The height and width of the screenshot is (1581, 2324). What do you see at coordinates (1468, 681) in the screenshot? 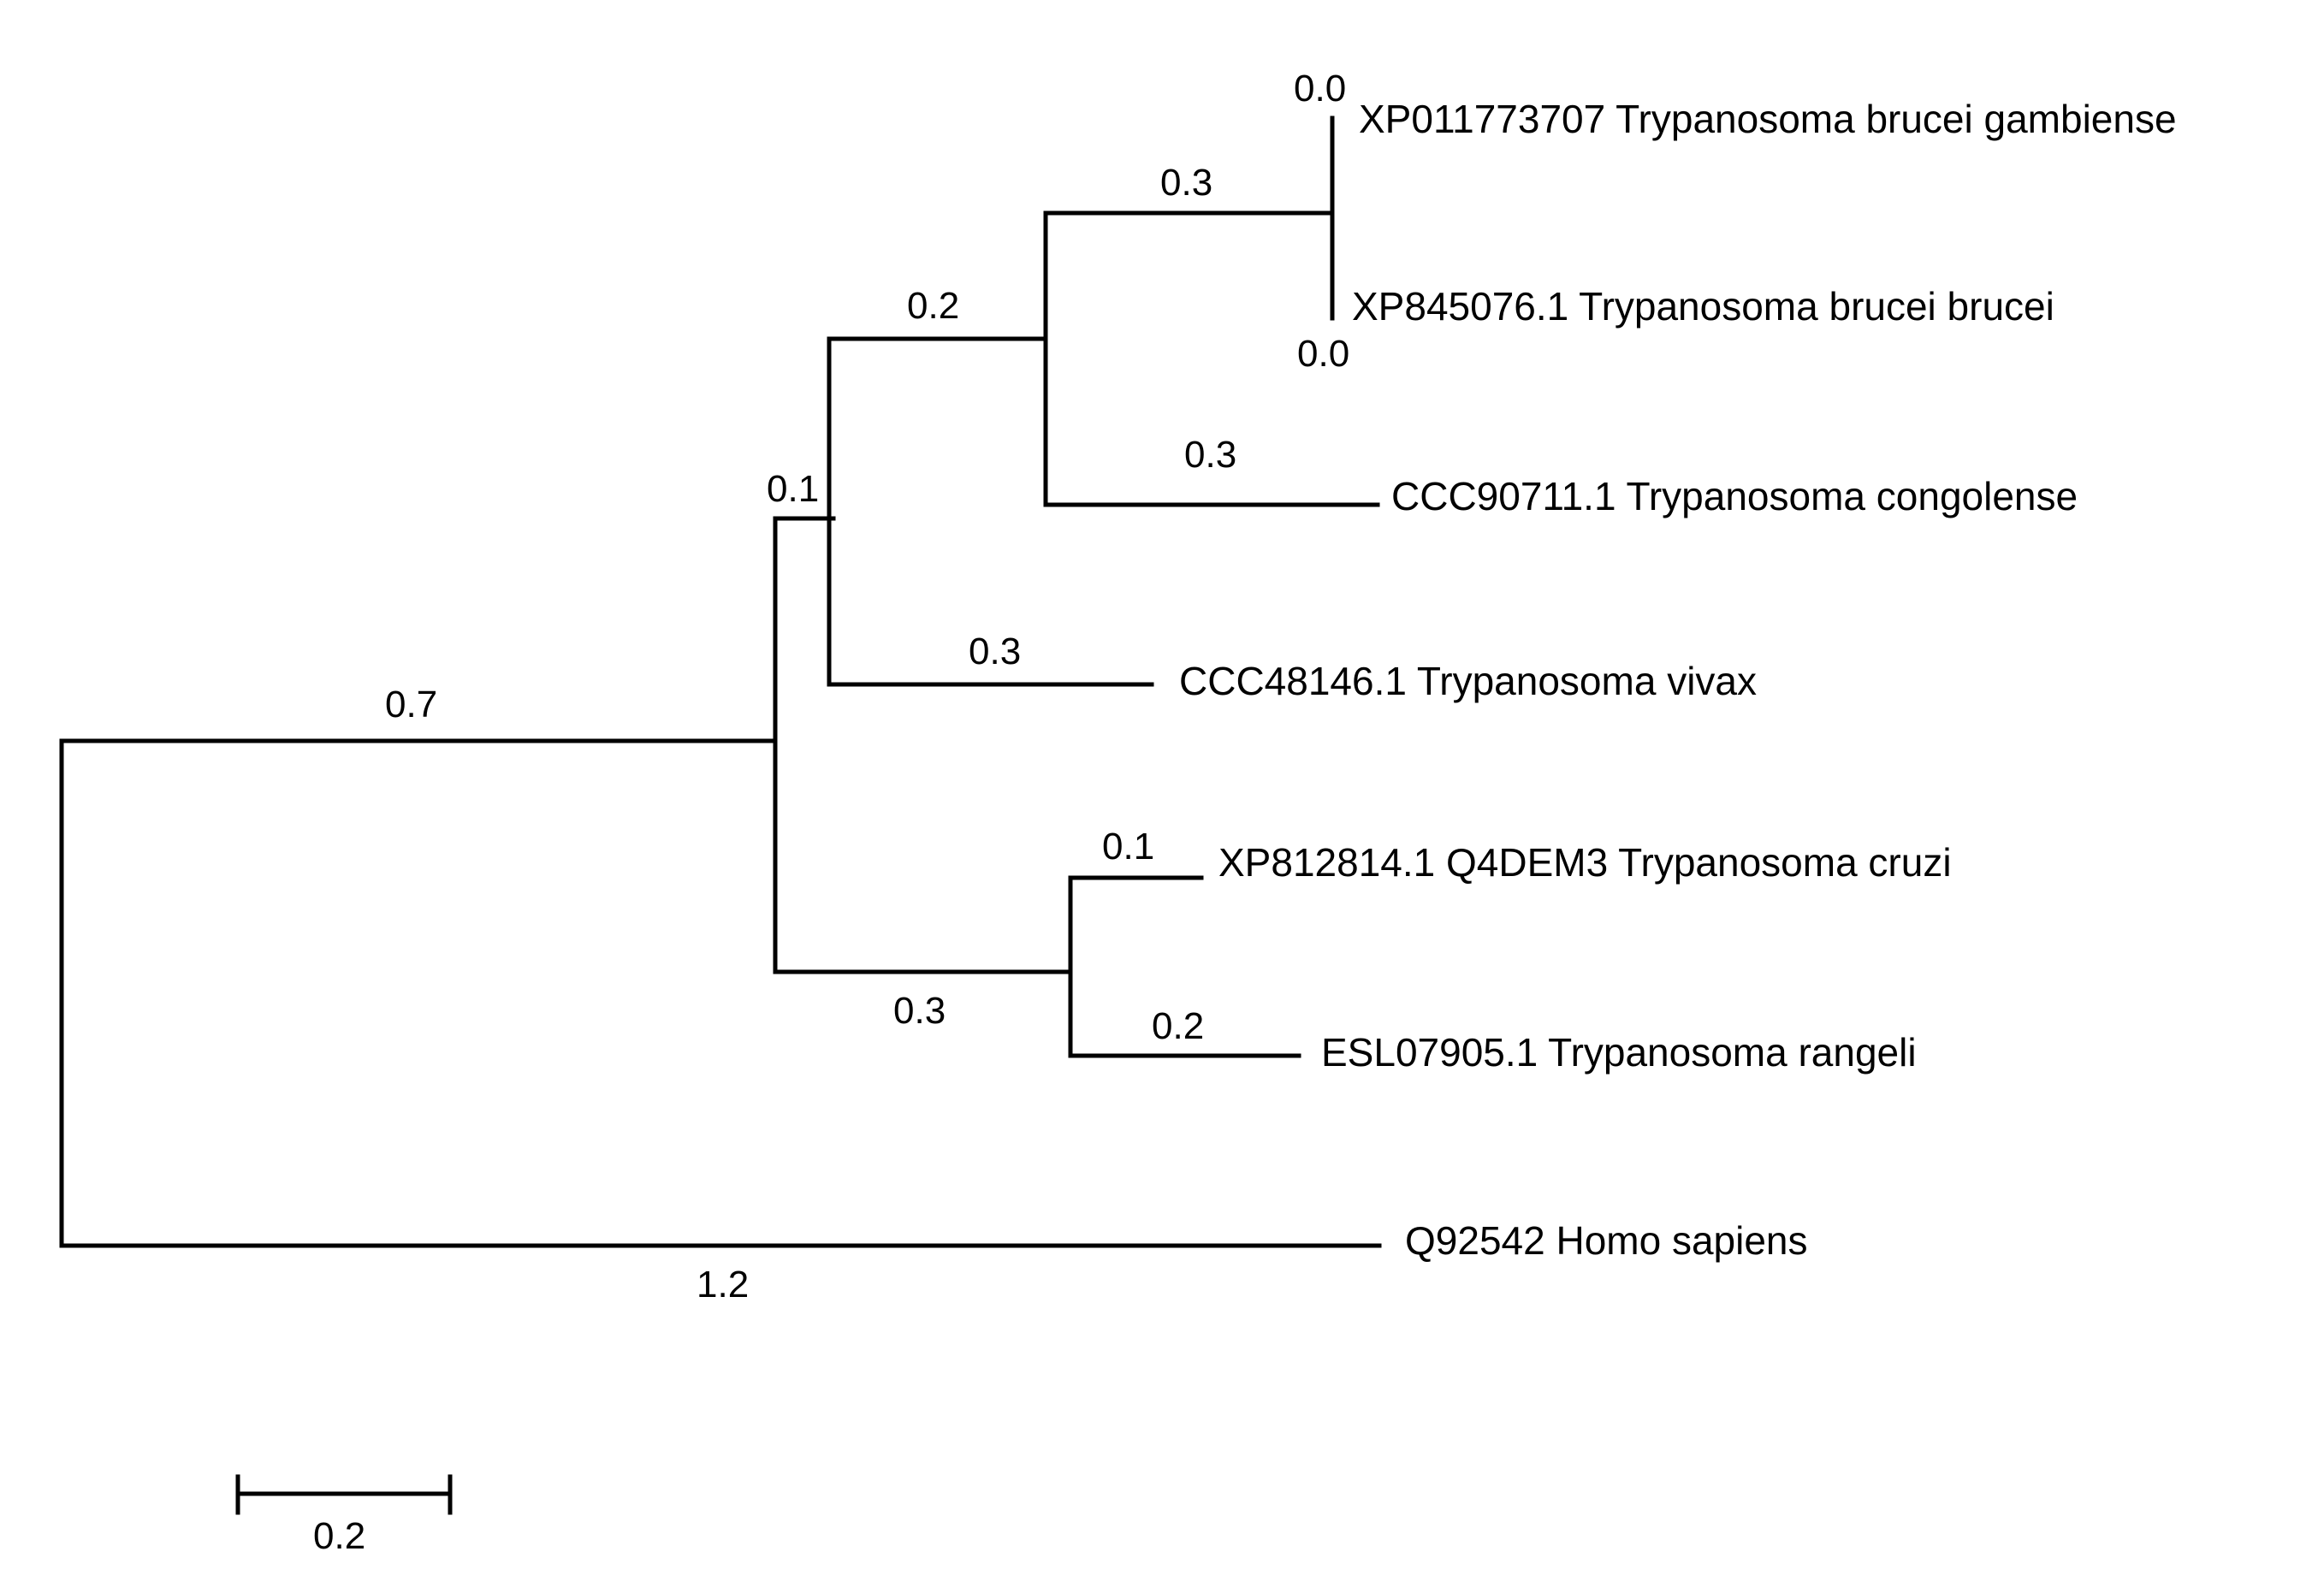
I see `leaf-label-vivax: CCC48146.1 Trypanosoma vivax` at bounding box center [1468, 681].